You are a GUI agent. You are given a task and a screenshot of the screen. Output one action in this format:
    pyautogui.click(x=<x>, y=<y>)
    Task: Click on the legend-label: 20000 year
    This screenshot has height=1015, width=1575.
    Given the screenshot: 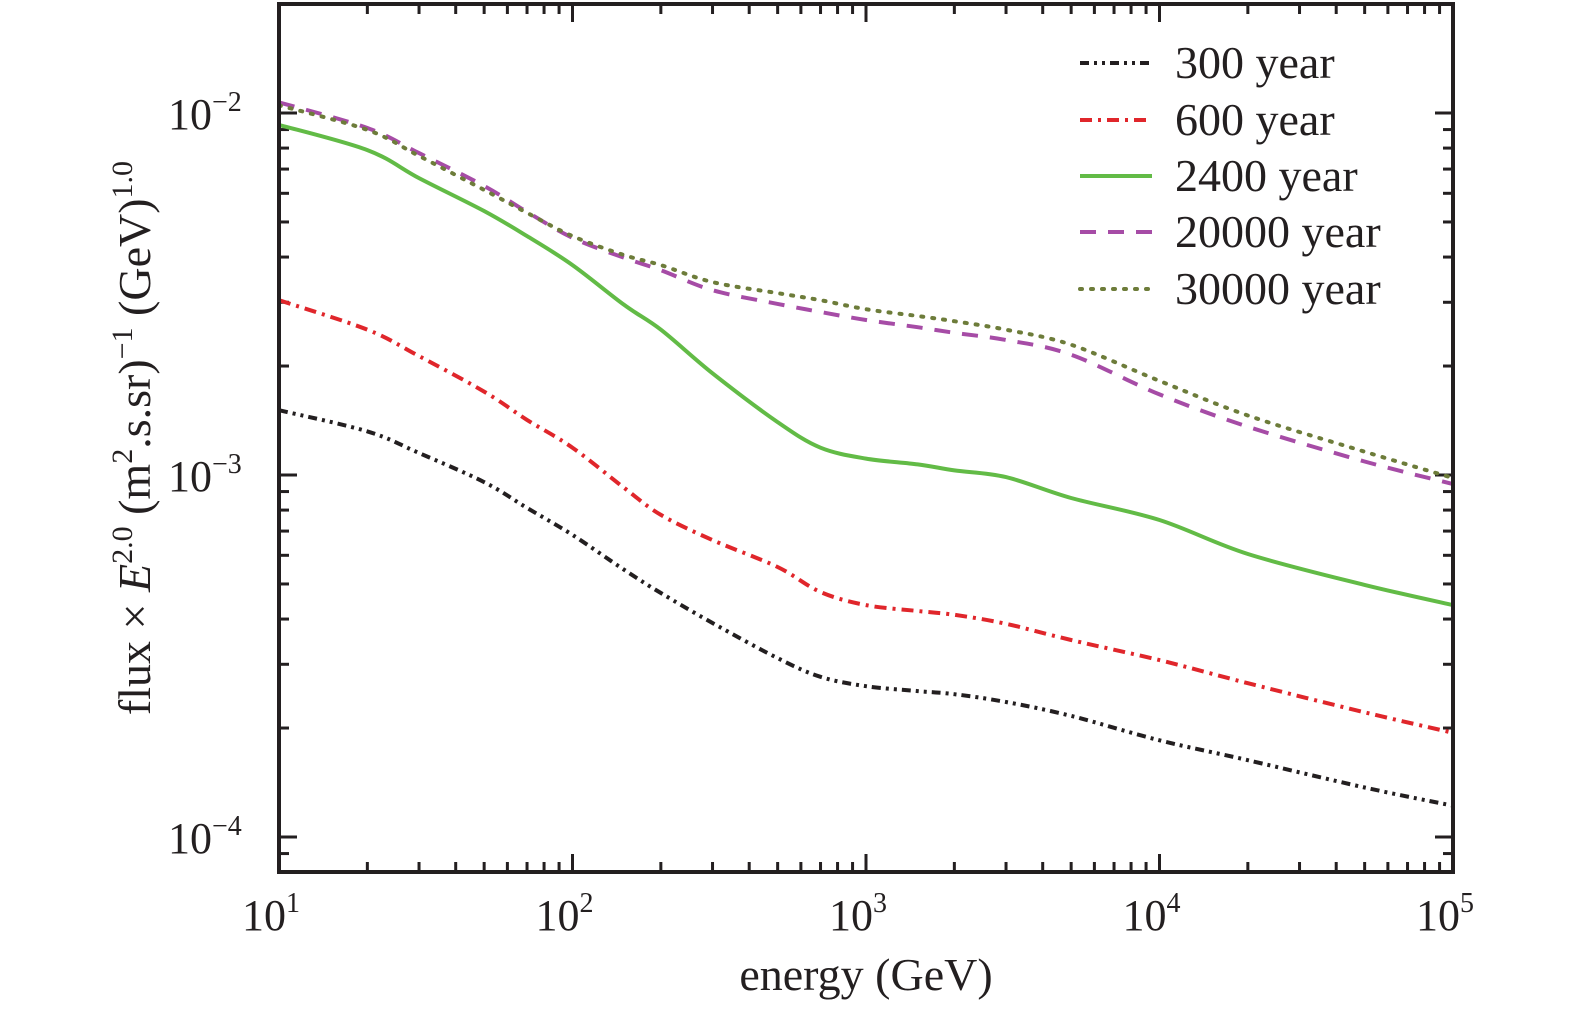 What is the action you would take?
    pyautogui.click(x=1278, y=231)
    